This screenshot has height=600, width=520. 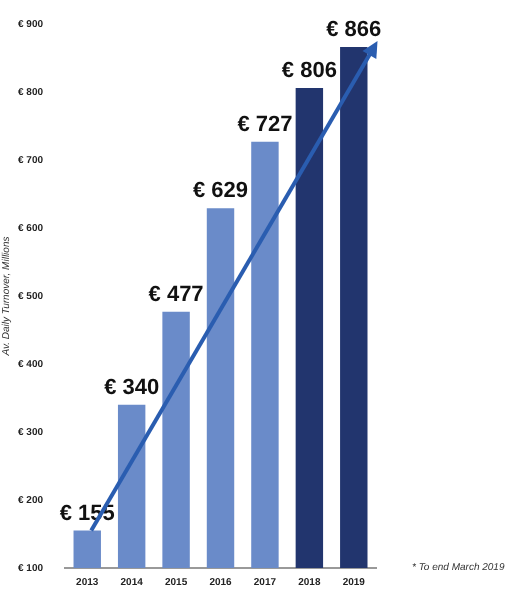 What do you see at coordinates (220, 191) in the screenshot?
I see `data-label: € 629` at bounding box center [220, 191].